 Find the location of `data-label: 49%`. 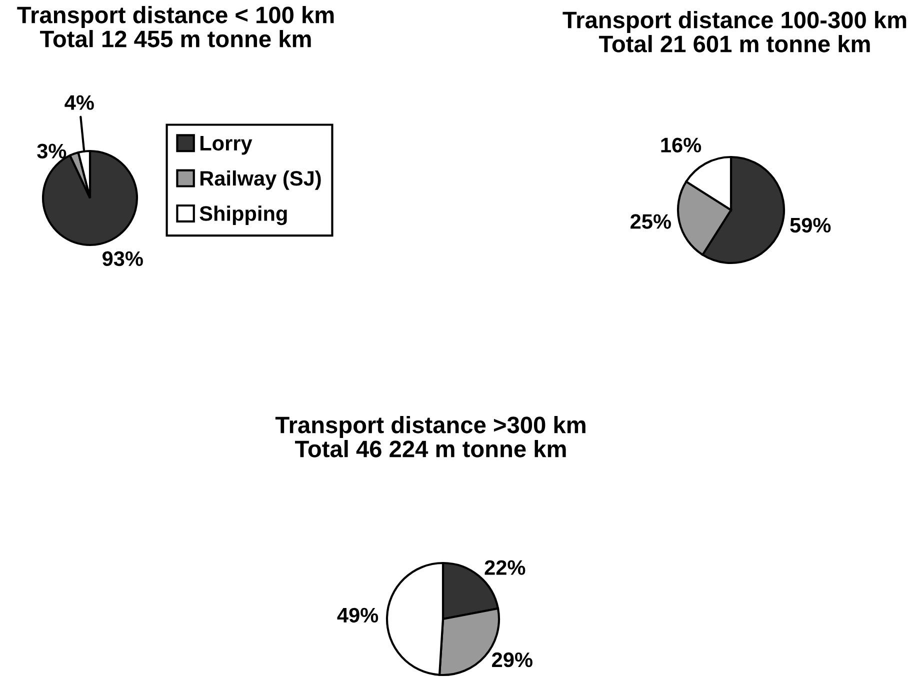

data-label: 49% is located at coordinates (357, 615).